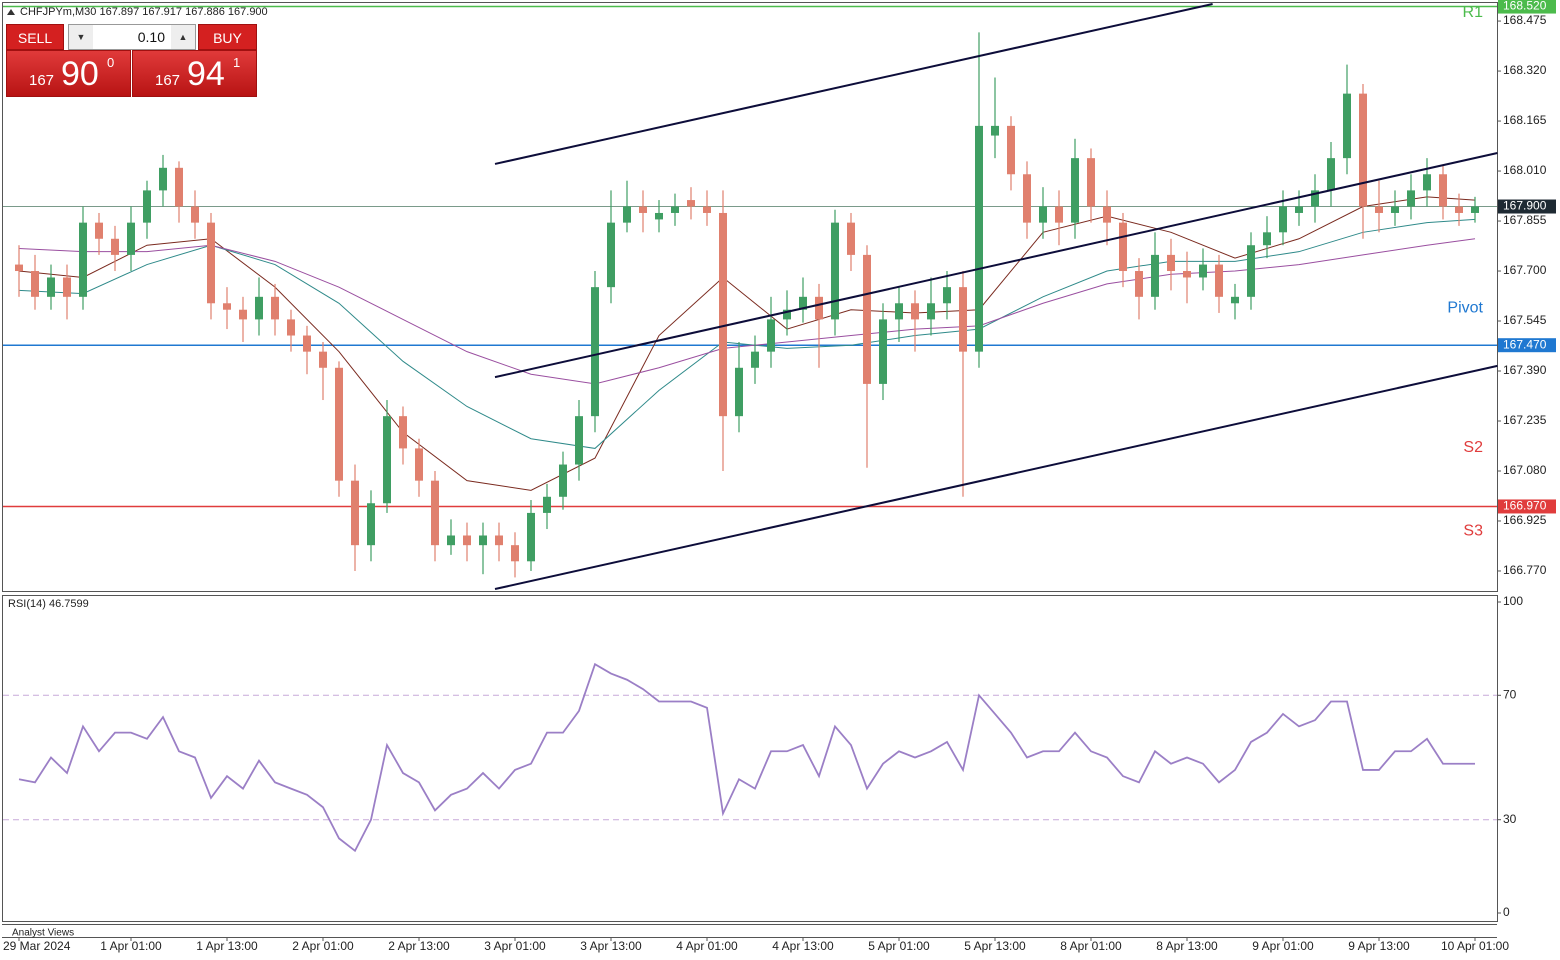 The height and width of the screenshot is (960, 1560). I want to click on x-tick-label: 4 Apr 13:00, so click(803, 946).